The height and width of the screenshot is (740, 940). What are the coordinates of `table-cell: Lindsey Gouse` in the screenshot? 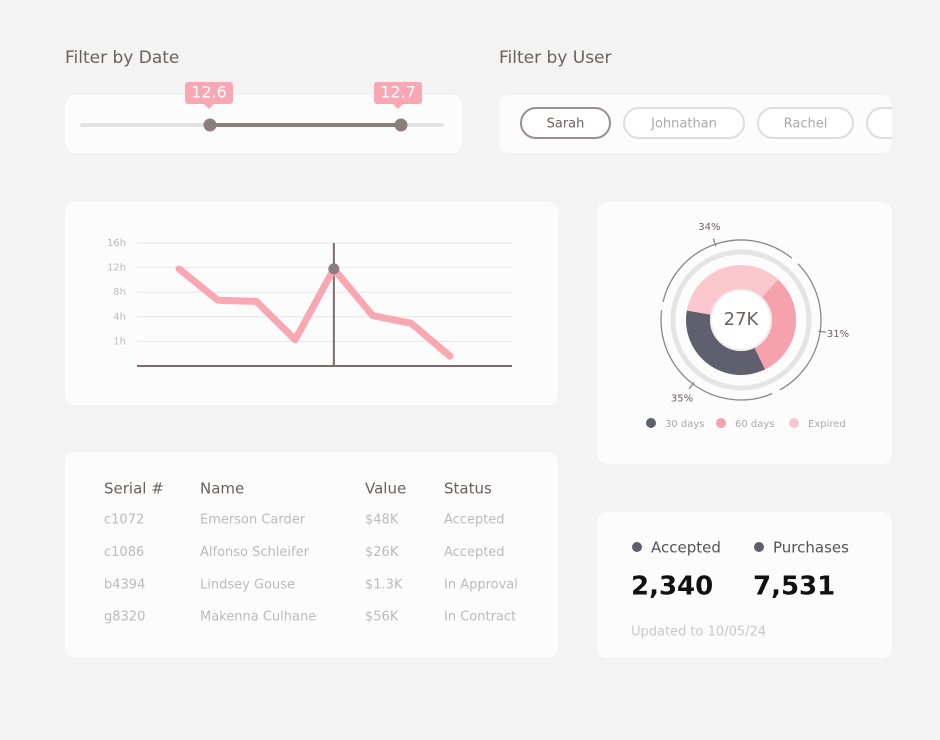 It's located at (247, 584).